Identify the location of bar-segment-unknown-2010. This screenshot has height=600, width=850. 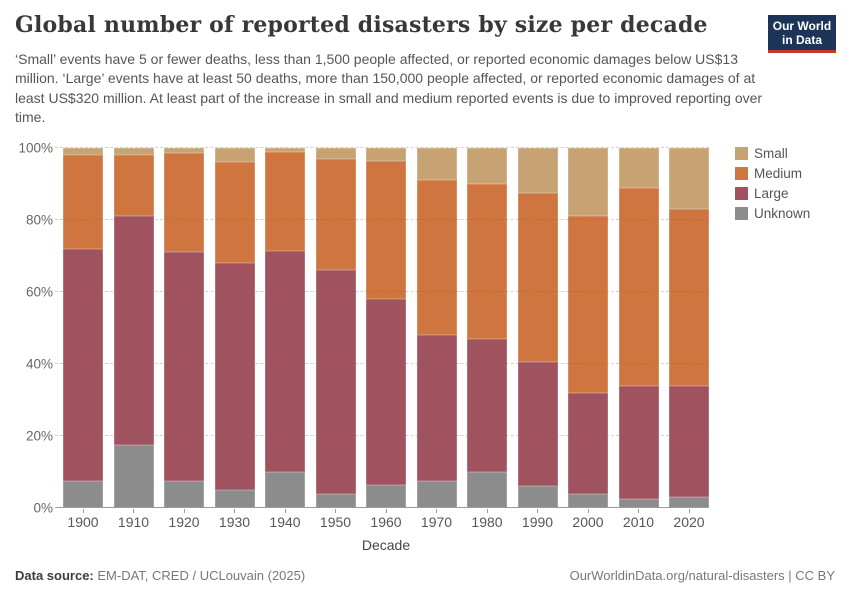
(638, 503).